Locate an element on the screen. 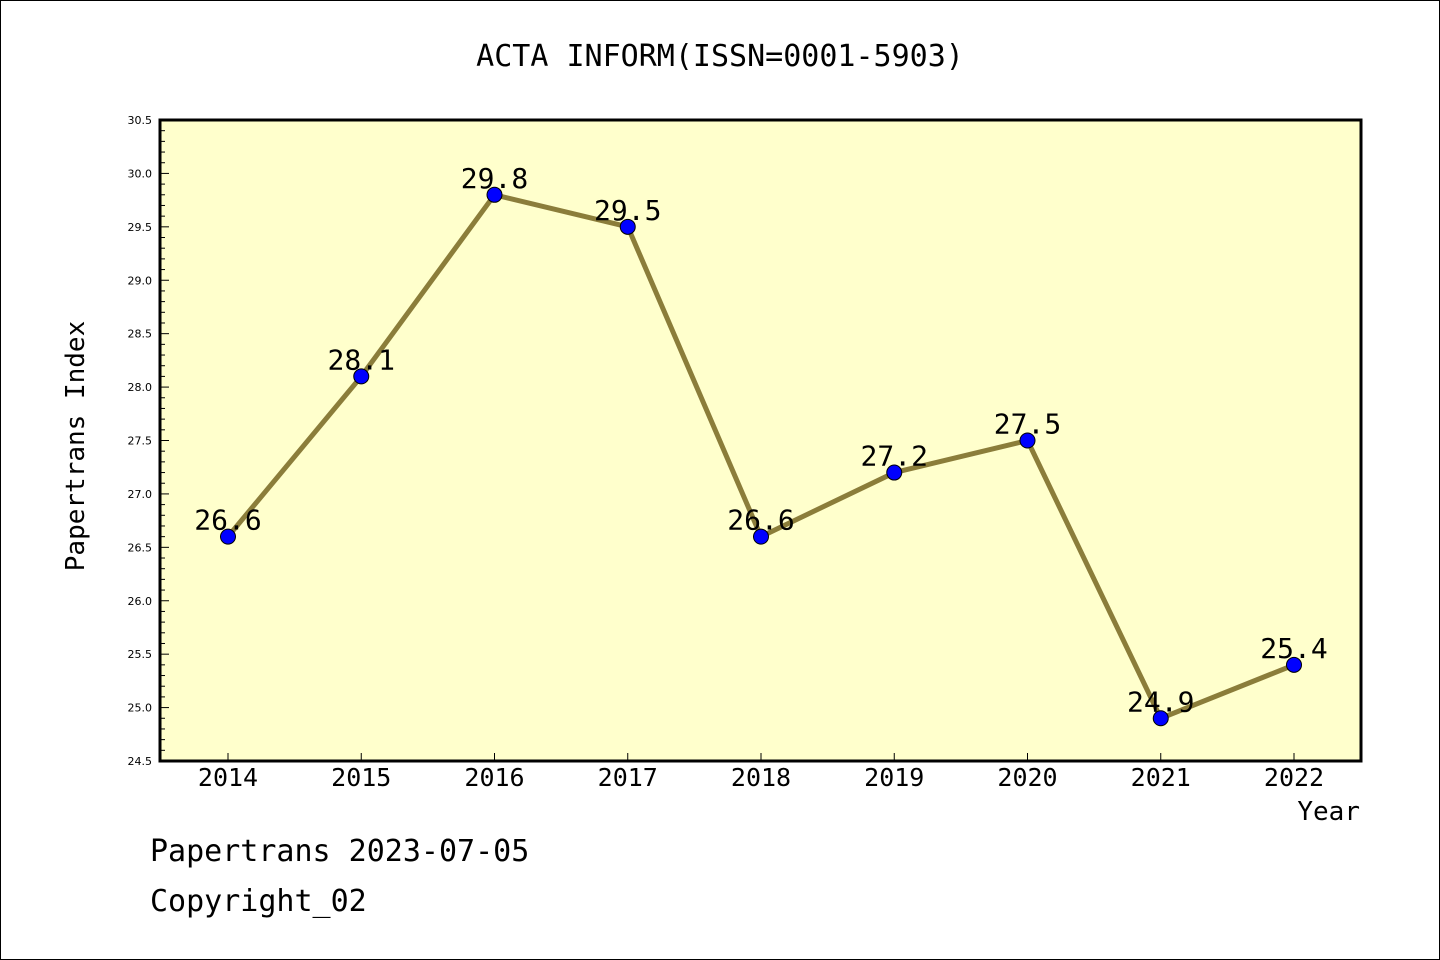 This screenshot has width=1440, height=960. x-tick-label: 2021 is located at coordinates (1161, 777).